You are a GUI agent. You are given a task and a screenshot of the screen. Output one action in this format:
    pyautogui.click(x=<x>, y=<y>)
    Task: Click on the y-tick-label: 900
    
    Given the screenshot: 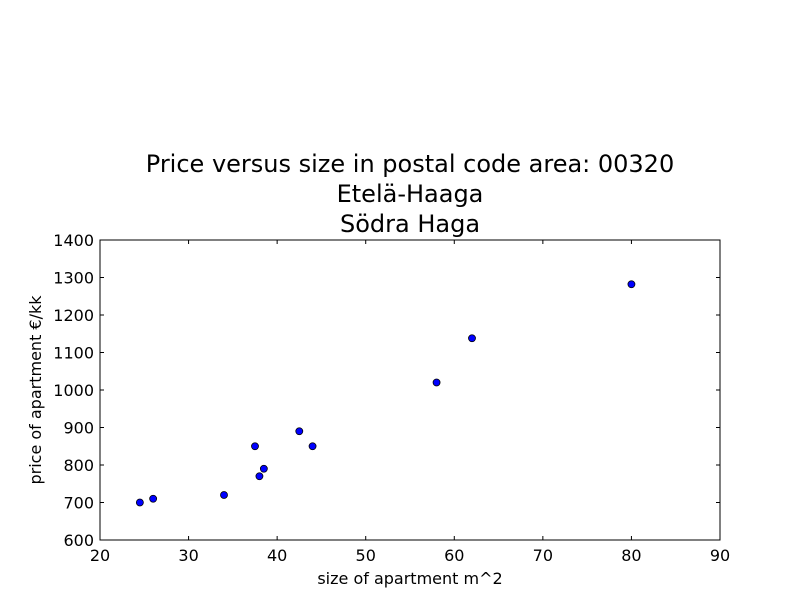 What is the action you would take?
    pyautogui.click(x=78, y=428)
    